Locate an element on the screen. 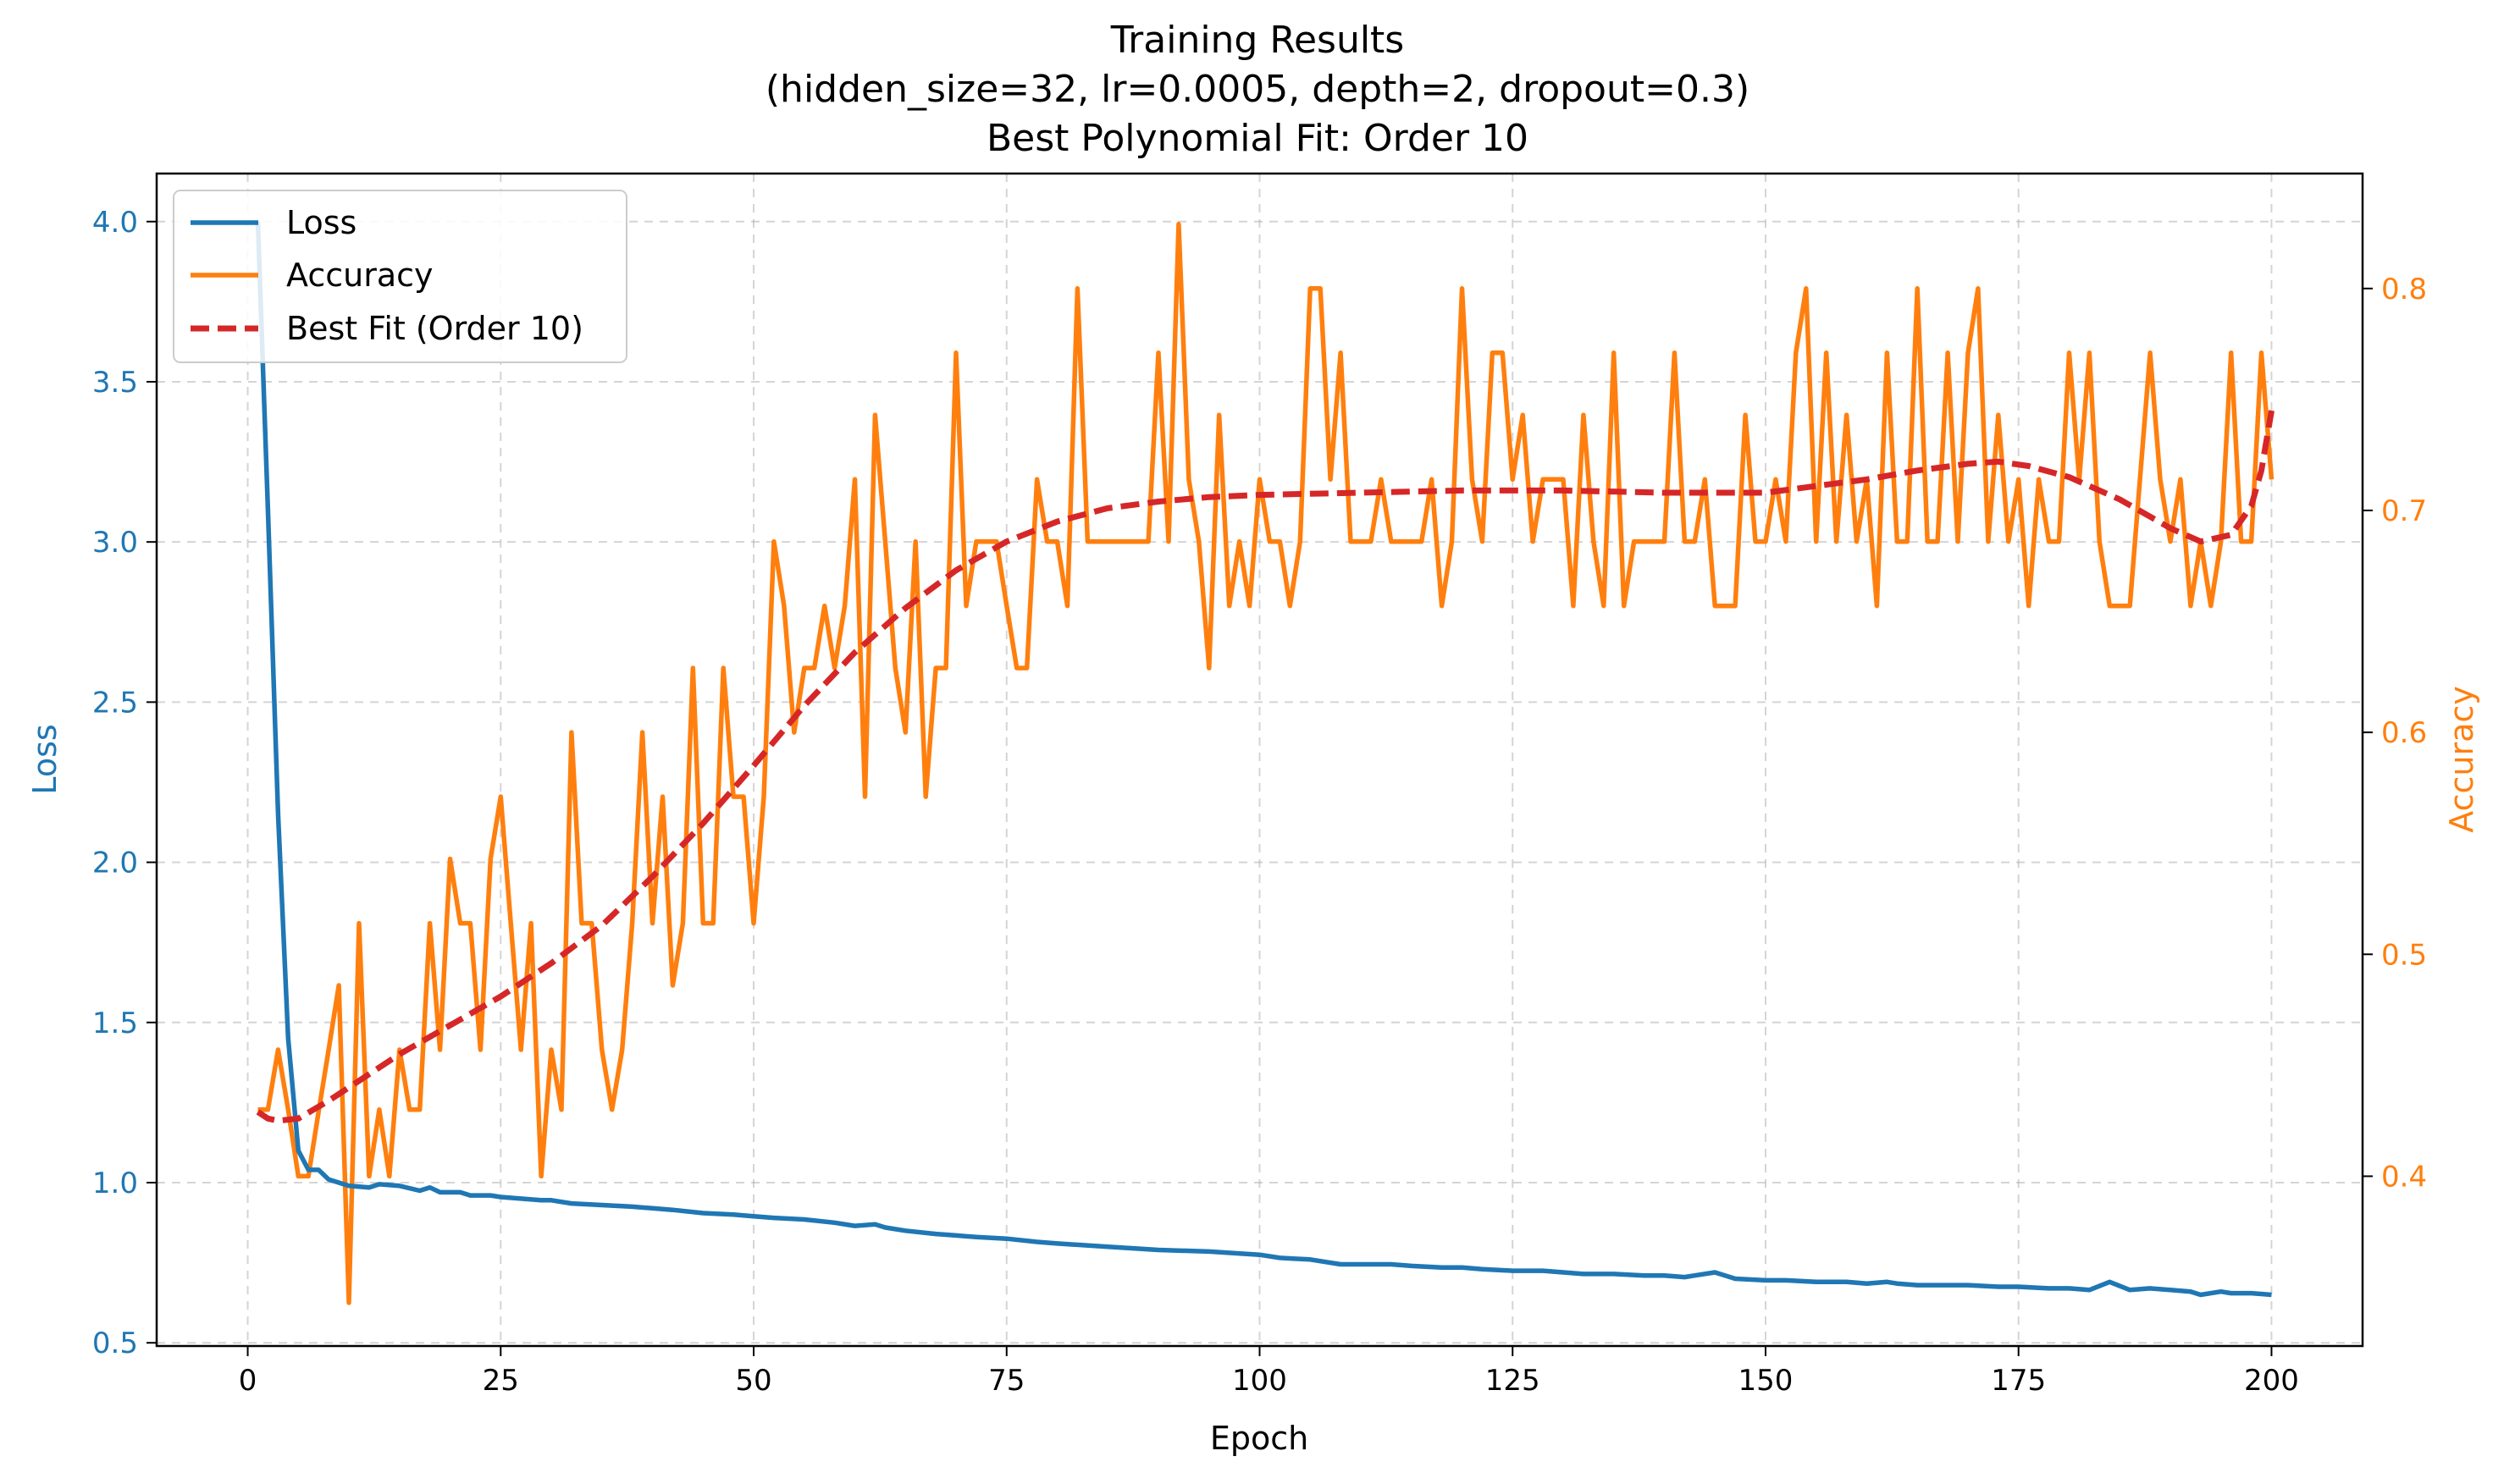 Image resolution: width=2515 pixels, height=1484 pixels. x-tick-label: 100 is located at coordinates (1259, 1381).